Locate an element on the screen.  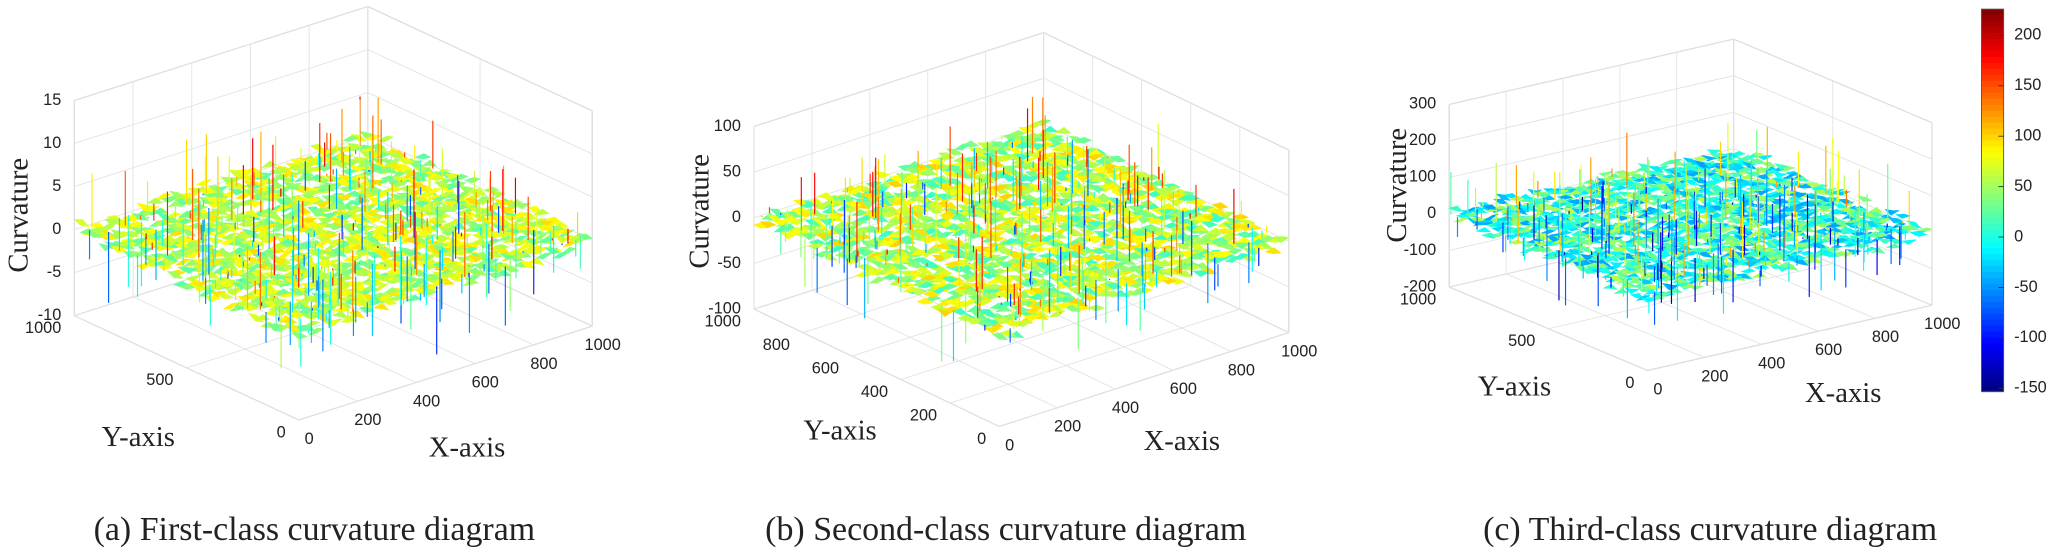
x-axis-label: X-axis is located at coordinates (467, 448).